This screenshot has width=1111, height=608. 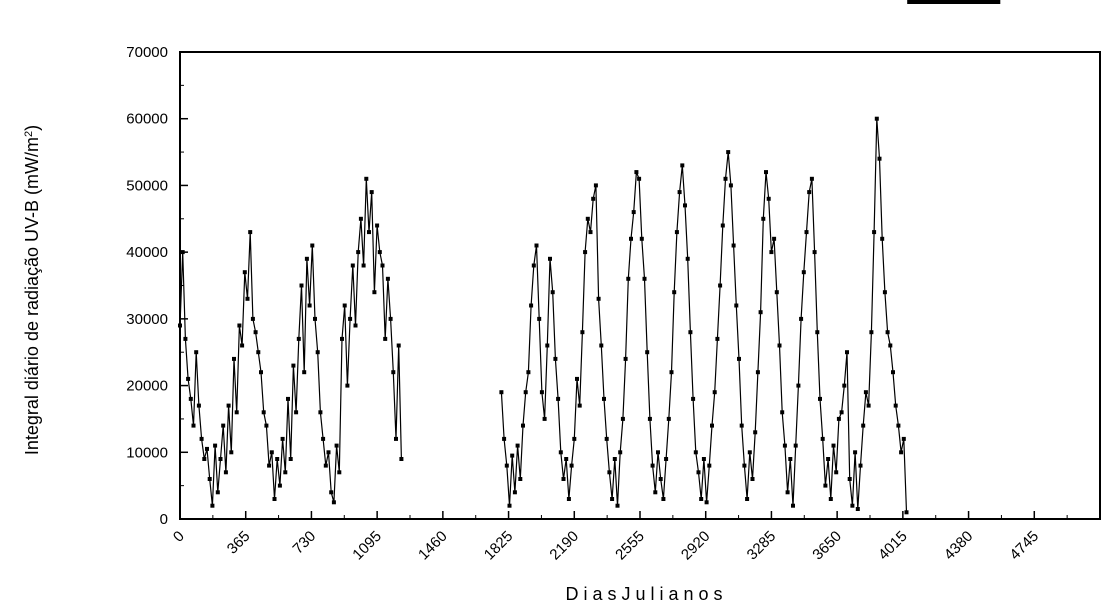 What do you see at coordinates (762, 546) in the screenshot?
I see `x-tick-label: 3285` at bounding box center [762, 546].